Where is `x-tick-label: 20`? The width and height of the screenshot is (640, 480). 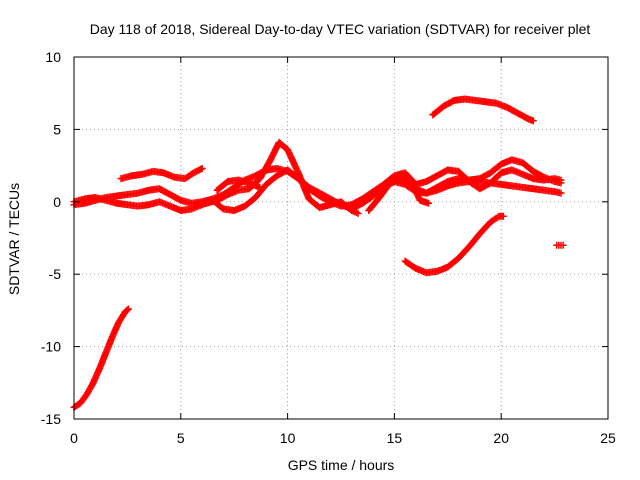
x-tick-label: 20 is located at coordinates (501, 438).